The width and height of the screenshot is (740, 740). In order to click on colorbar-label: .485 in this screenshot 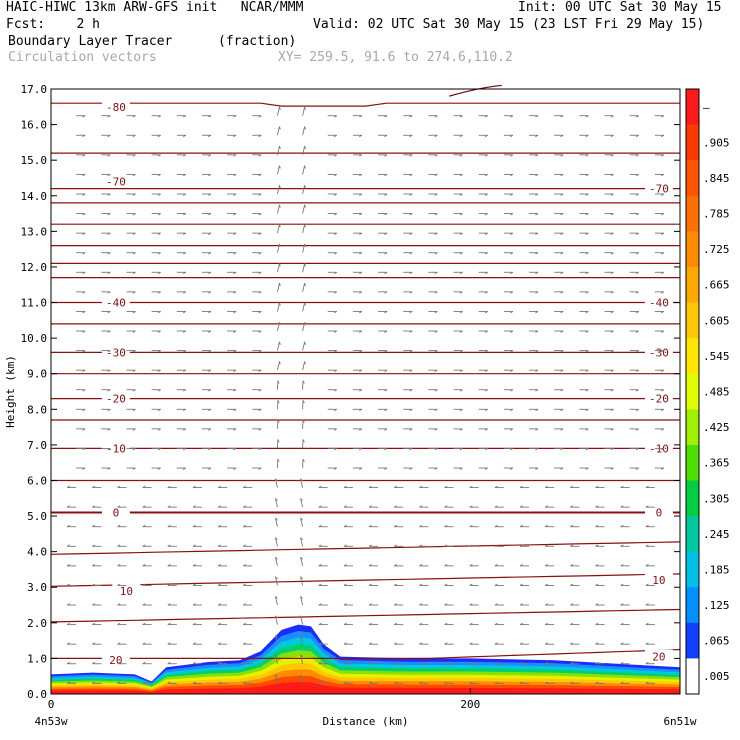, I will do `click(716, 392)`.